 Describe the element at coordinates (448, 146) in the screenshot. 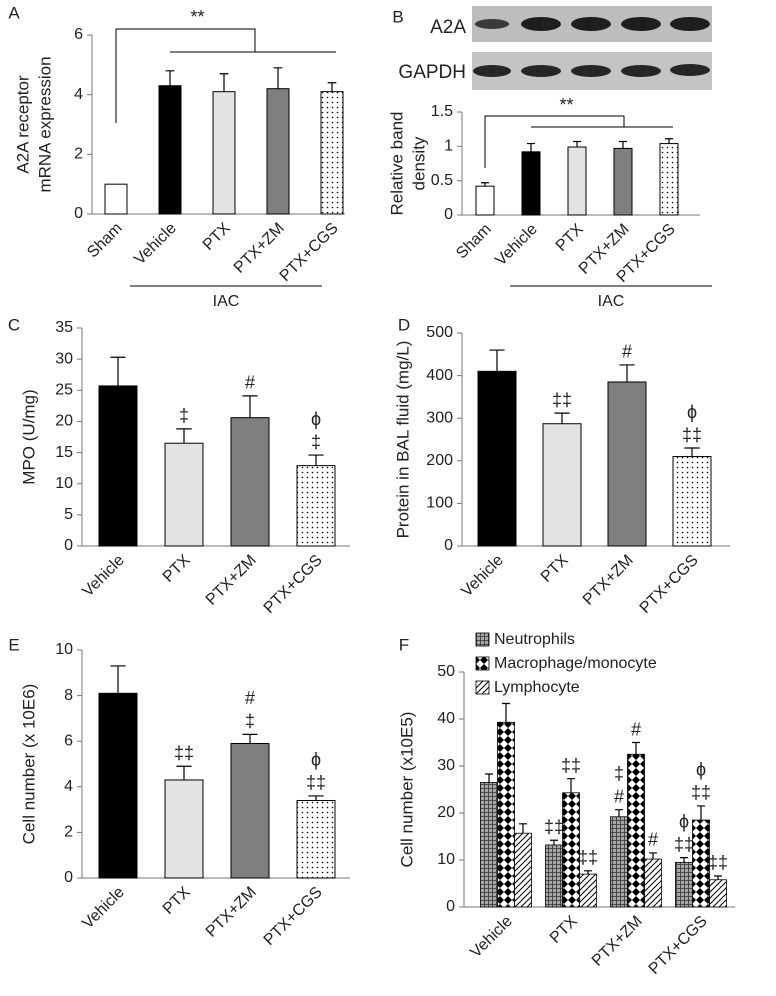

I see `y-tick-label: 1` at that location.